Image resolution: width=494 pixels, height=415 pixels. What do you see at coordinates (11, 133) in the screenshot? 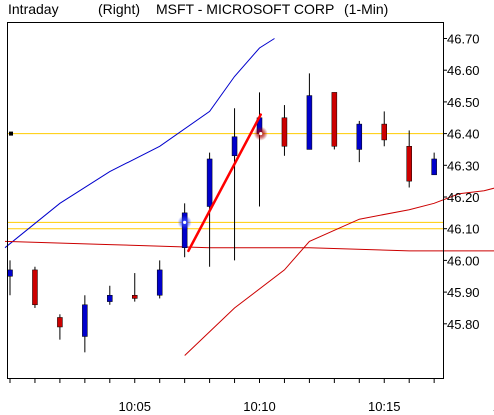
I see `level-marker` at bounding box center [11, 133].